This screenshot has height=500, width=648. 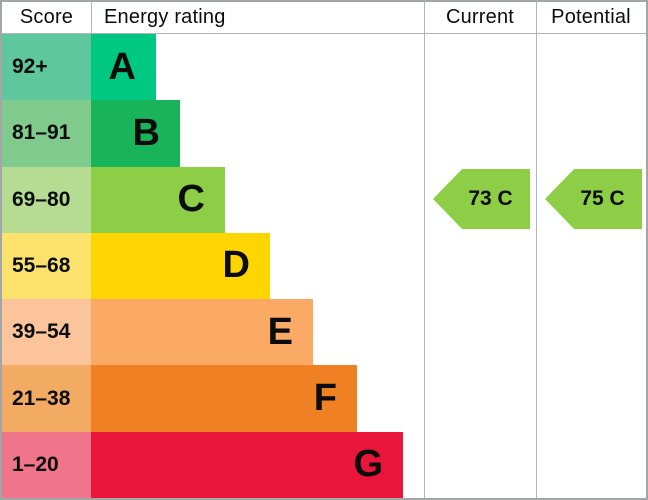 I want to click on score-range-e: 39–54, so click(x=46, y=332).